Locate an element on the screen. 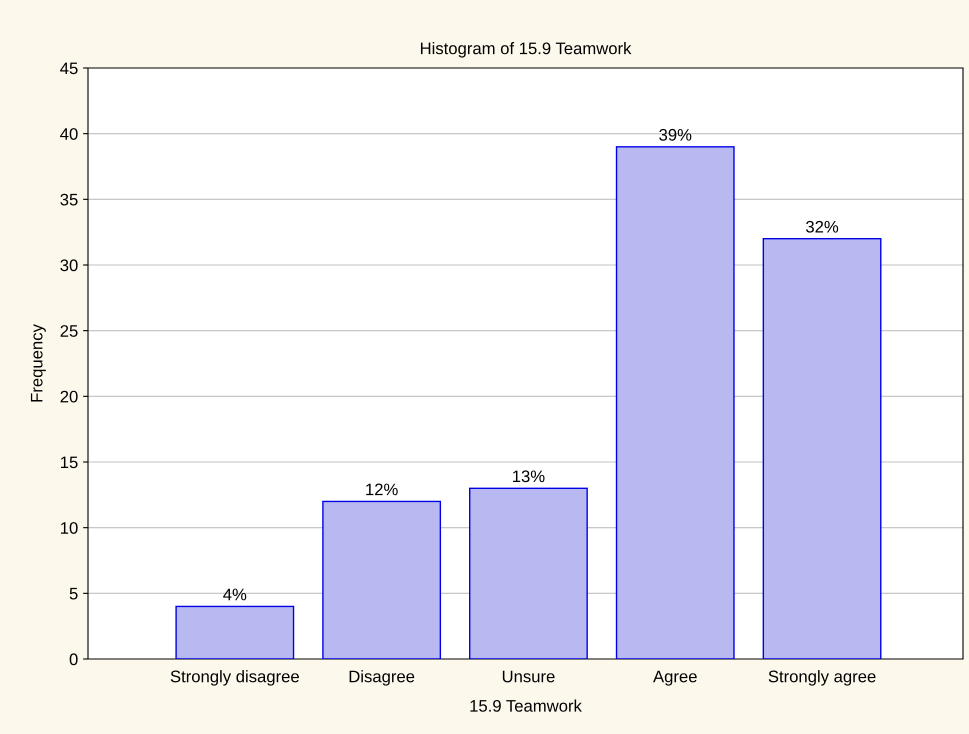  y-tick-label: 45 is located at coordinates (69, 68).